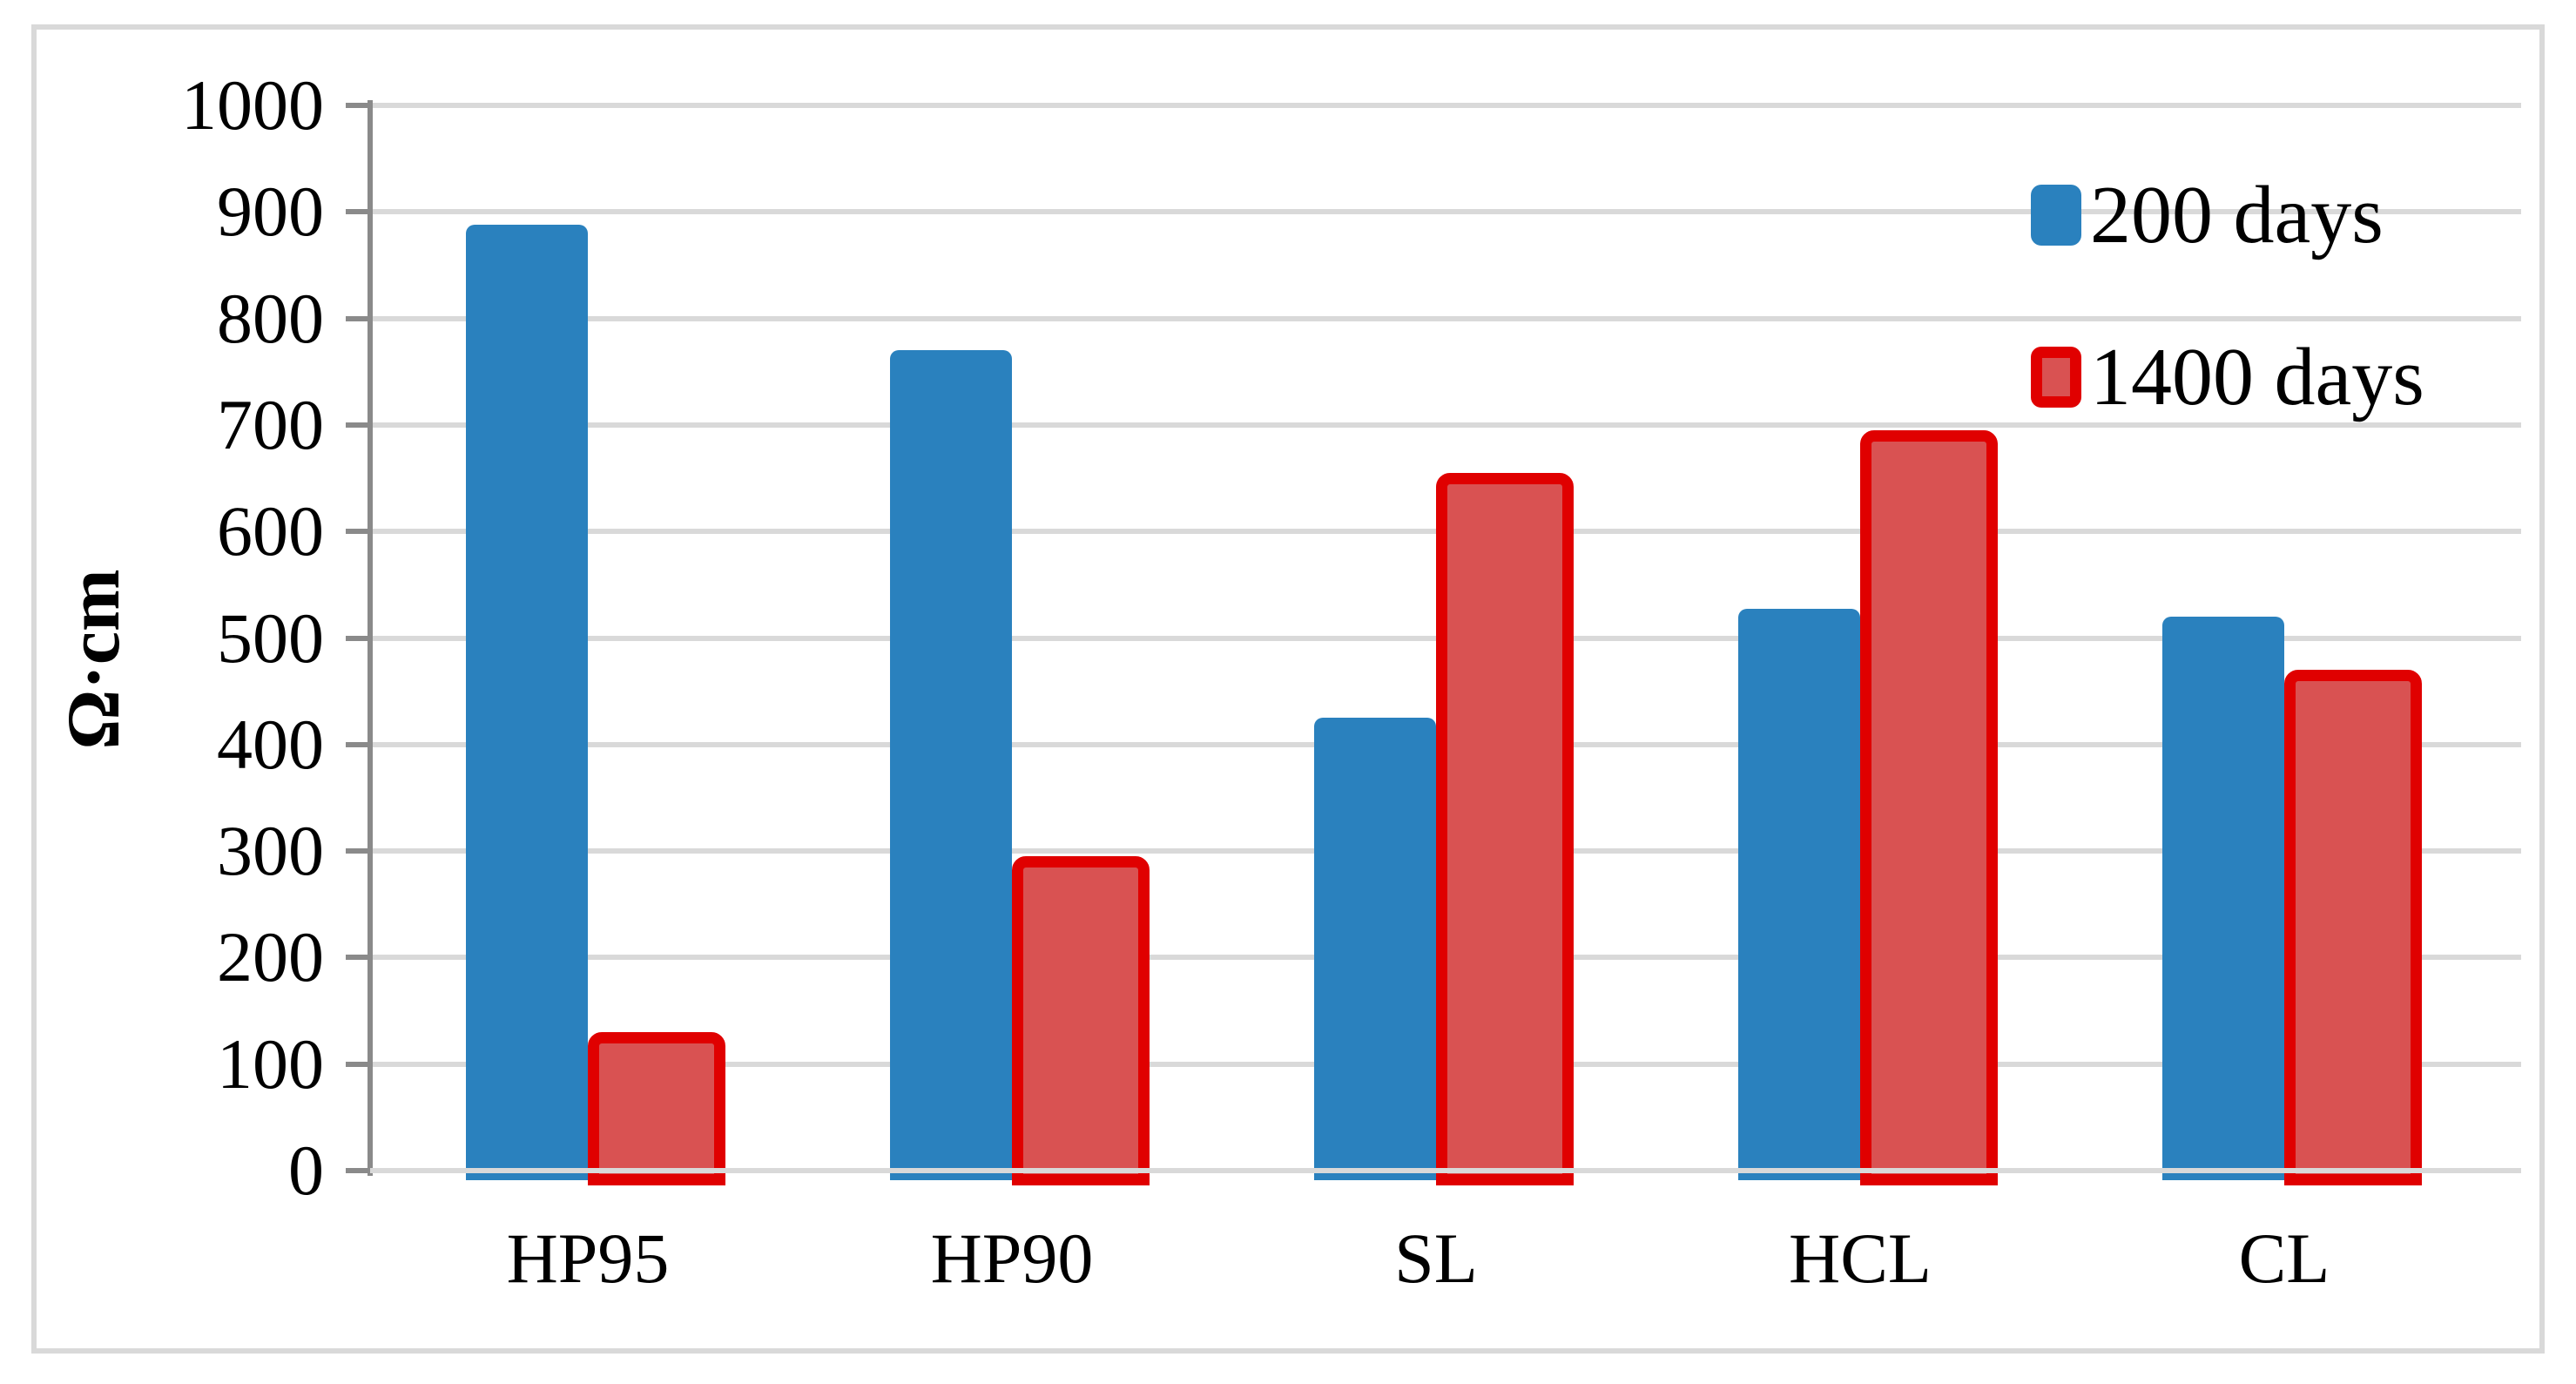  What do you see at coordinates (527, 702) in the screenshot?
I see `bar-200-days-HP95` at bounding box center [527, 702].